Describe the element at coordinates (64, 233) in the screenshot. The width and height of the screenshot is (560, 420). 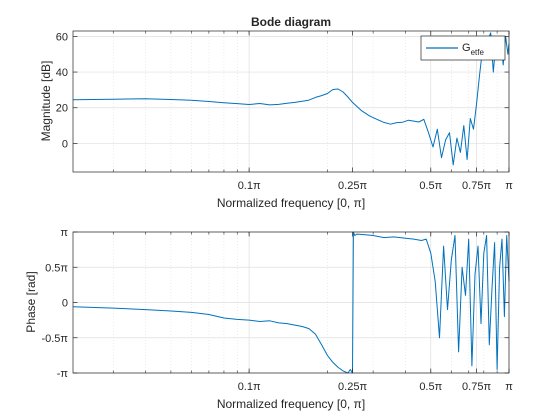
I see `phase-y-tick-label: π` at that location.